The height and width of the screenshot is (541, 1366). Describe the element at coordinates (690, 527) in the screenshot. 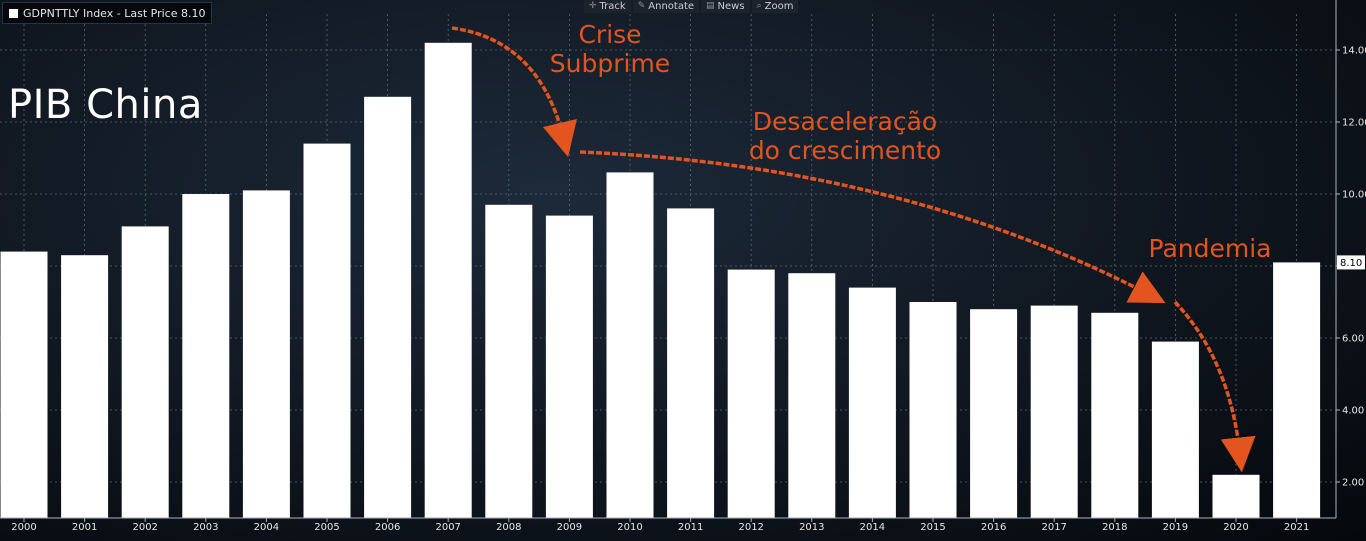

I see `x-tick-label: 2011` at that location.